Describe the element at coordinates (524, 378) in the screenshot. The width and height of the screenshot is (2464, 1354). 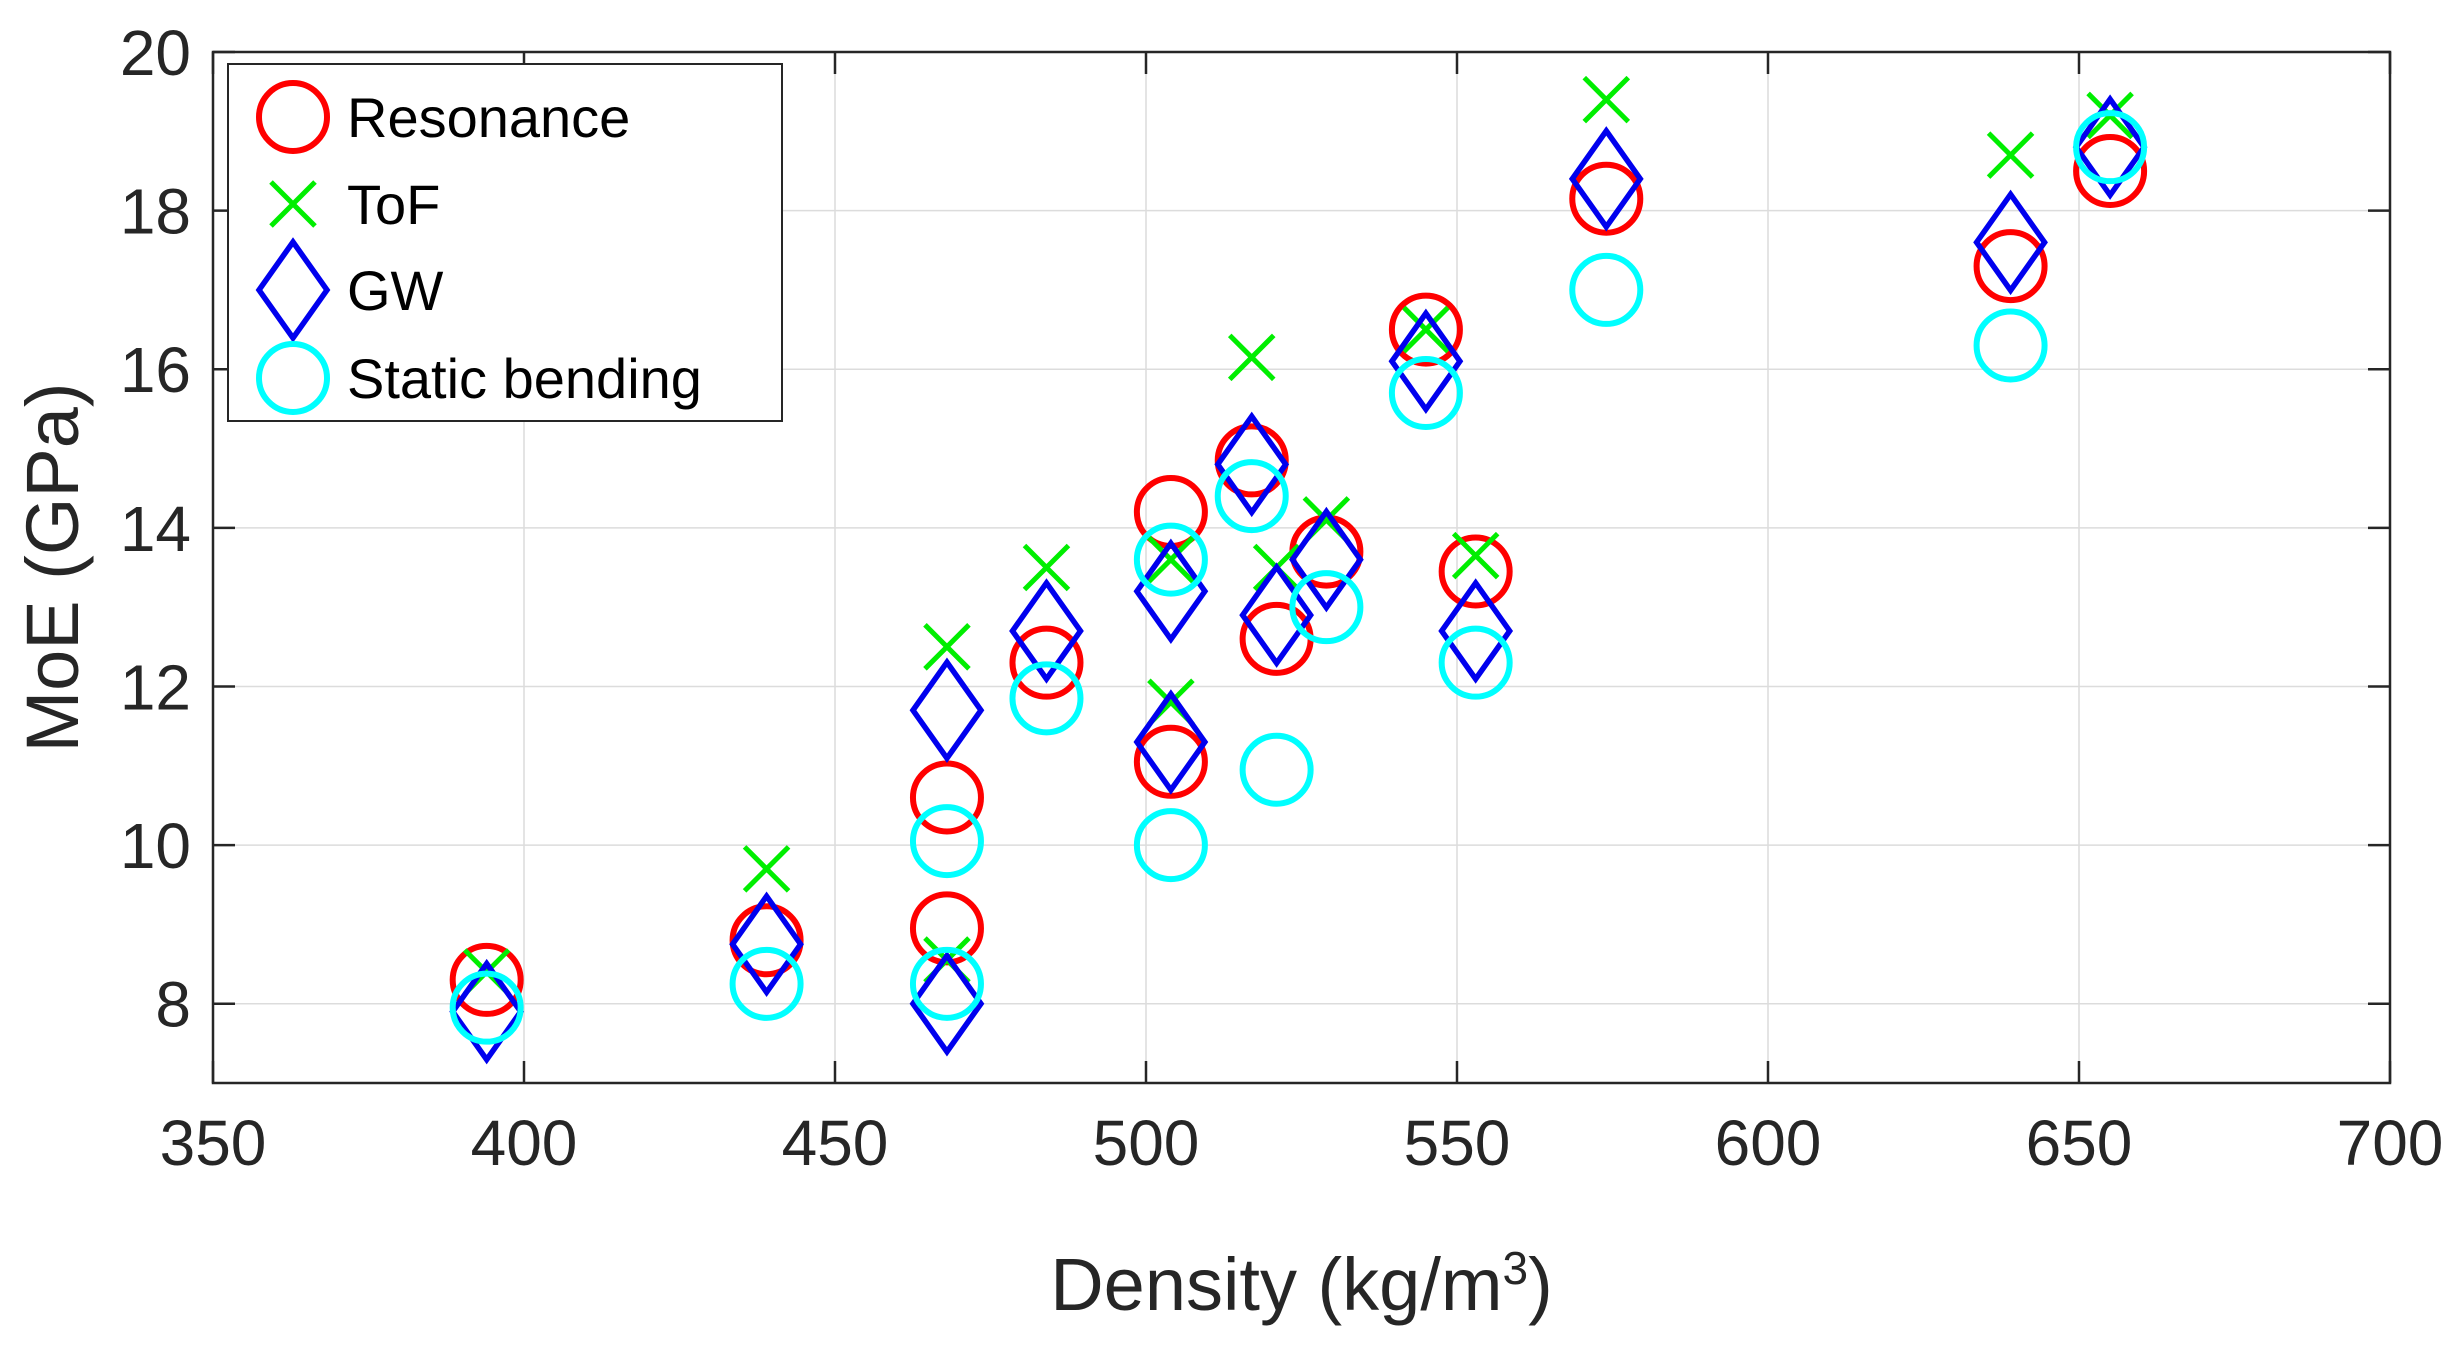
I see `legend-label-static-bending: Static bending` at that location.